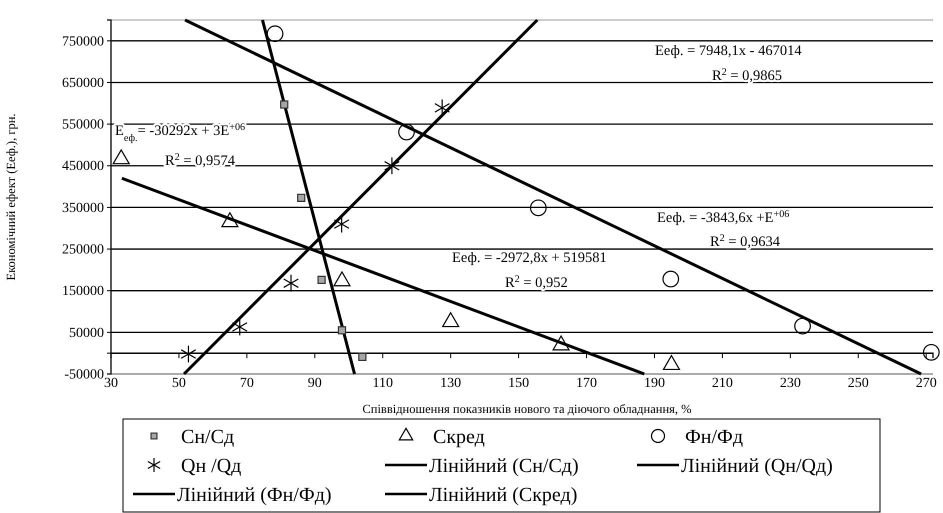  I want to click on y-tick-label: 650000, so click(83, 83).